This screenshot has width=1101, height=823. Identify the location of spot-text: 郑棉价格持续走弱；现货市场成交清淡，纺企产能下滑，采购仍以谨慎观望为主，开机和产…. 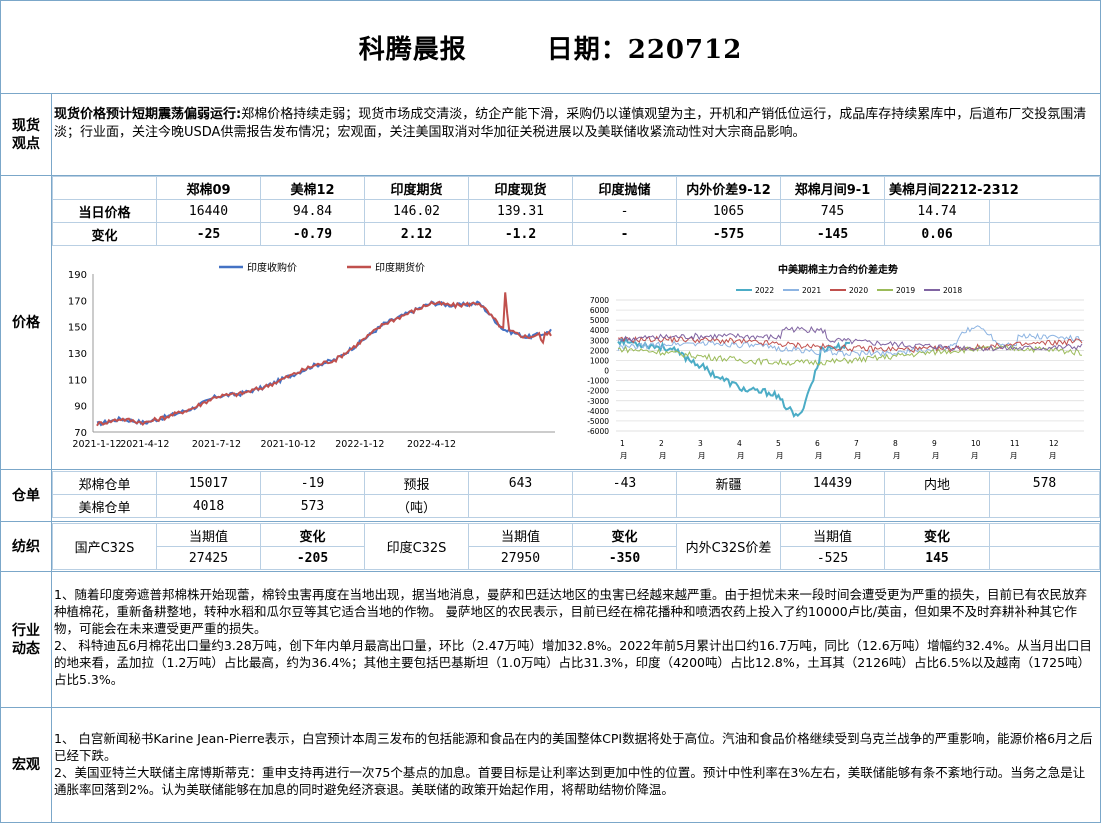
(570, 123).